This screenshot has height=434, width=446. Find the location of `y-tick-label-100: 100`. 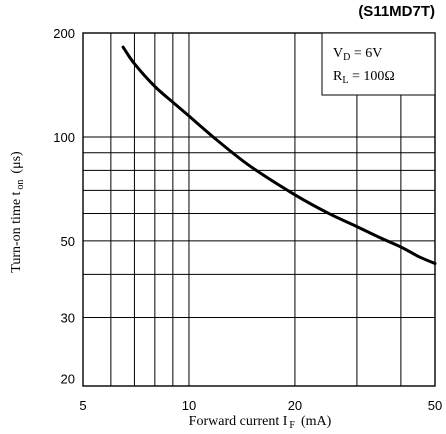

y-tick-label-100: 100 is located at coordinates (64, 137).